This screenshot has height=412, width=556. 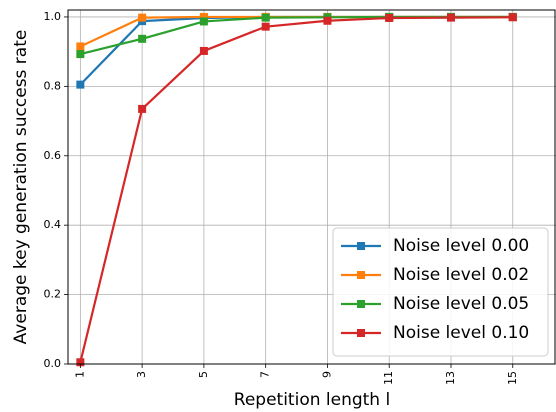 I want to click on x-tick-label: 5, so click(x=203, y=374).